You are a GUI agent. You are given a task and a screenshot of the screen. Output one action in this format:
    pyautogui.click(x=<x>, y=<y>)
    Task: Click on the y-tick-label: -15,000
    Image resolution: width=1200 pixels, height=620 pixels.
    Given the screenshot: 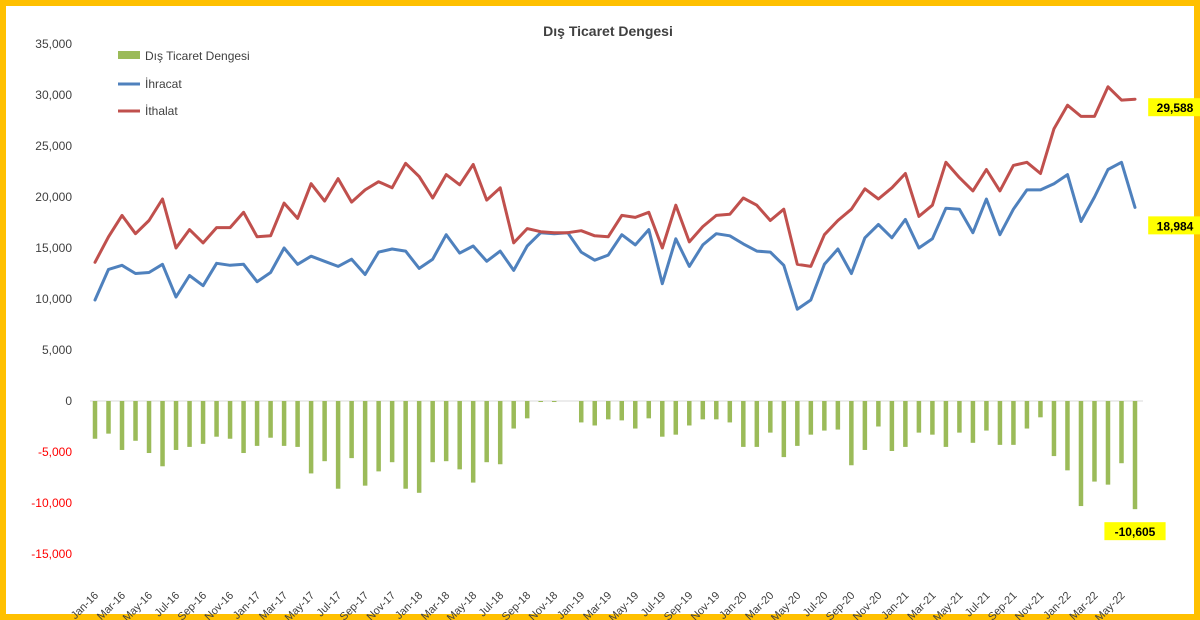 What is the action you would take?
    pyautogui.click(x=51, y=554)
    